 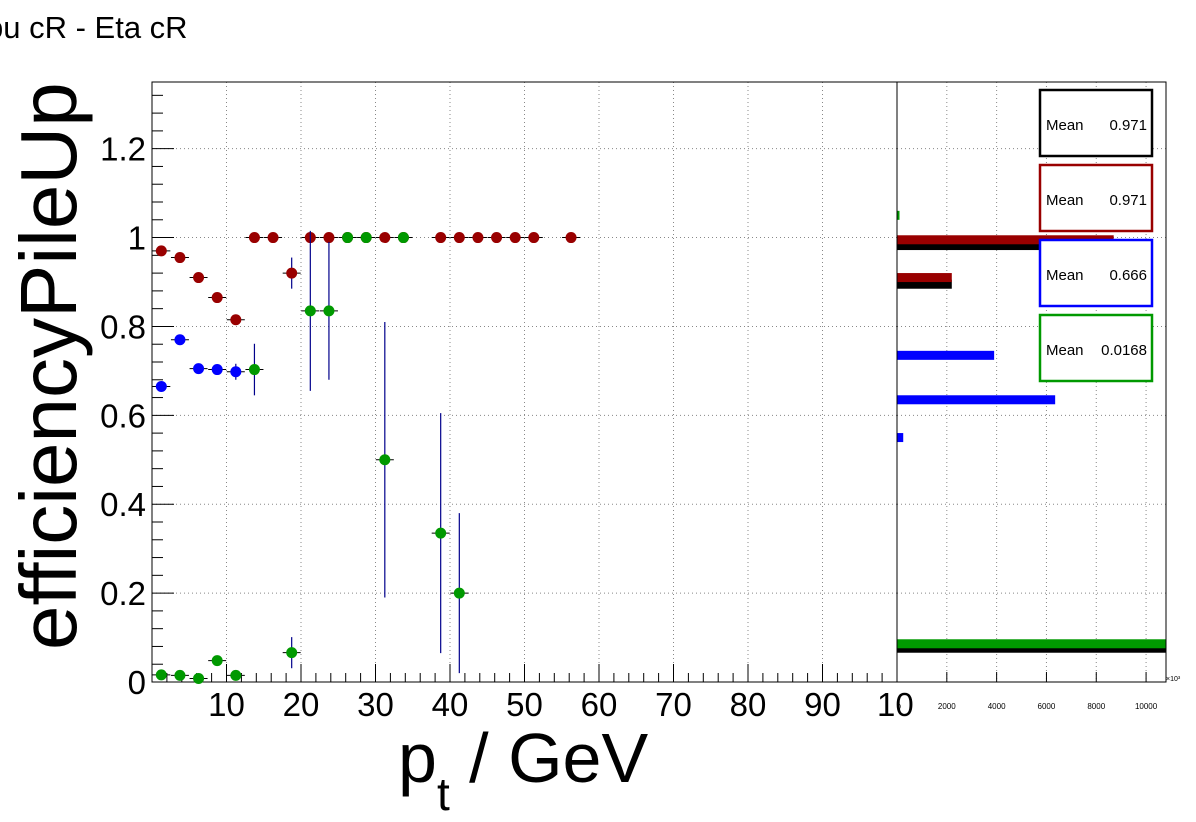 I want to click on x-tick-label: 50, so click(x=524, y=704).